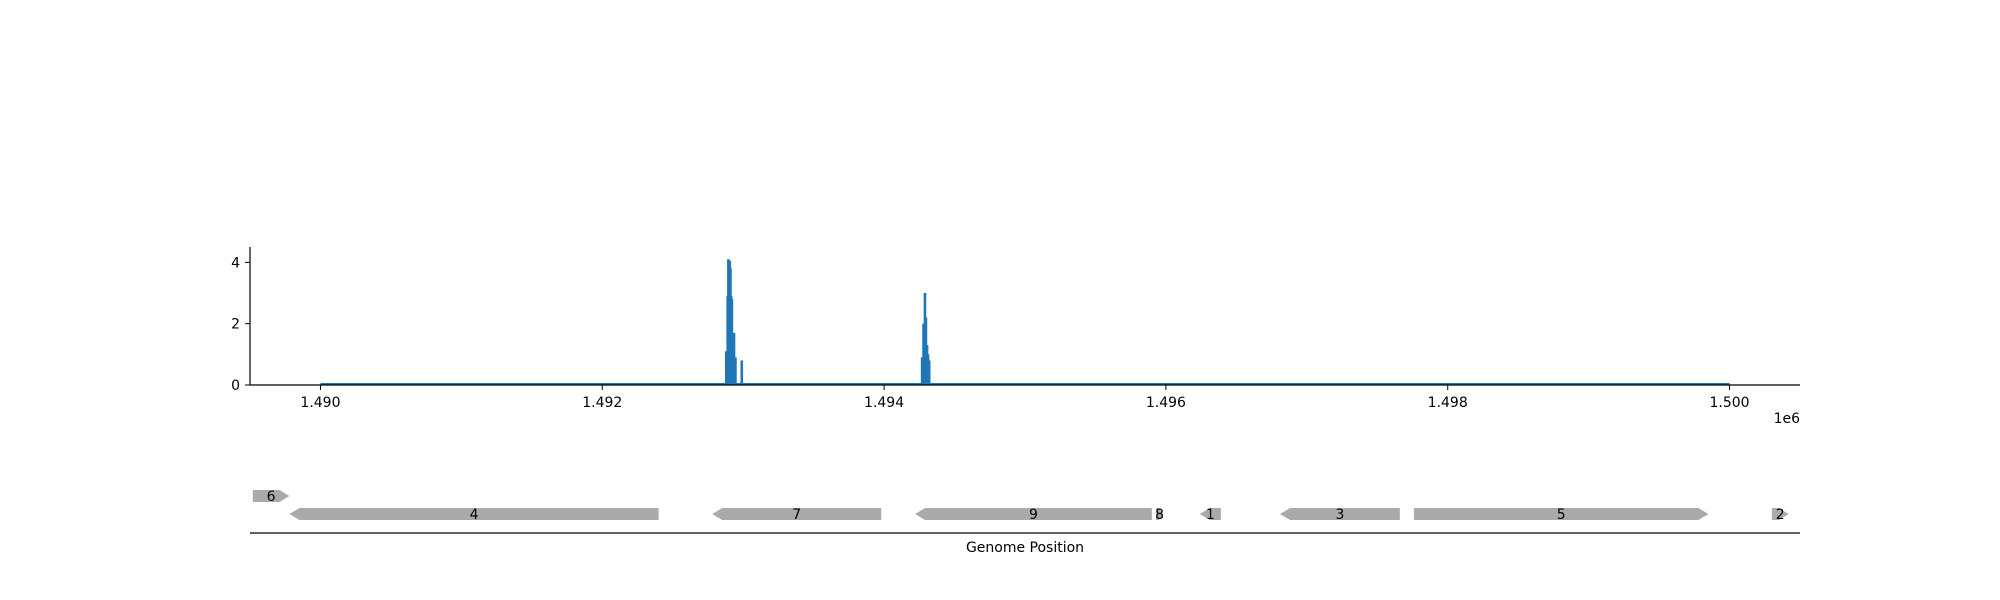 This screenshot has height=600, width=2000. What do you see at coordinates (1166, 403) in the screenshot?
I see `x-tick-label: 1.496` at bounding box center [1166, 403].